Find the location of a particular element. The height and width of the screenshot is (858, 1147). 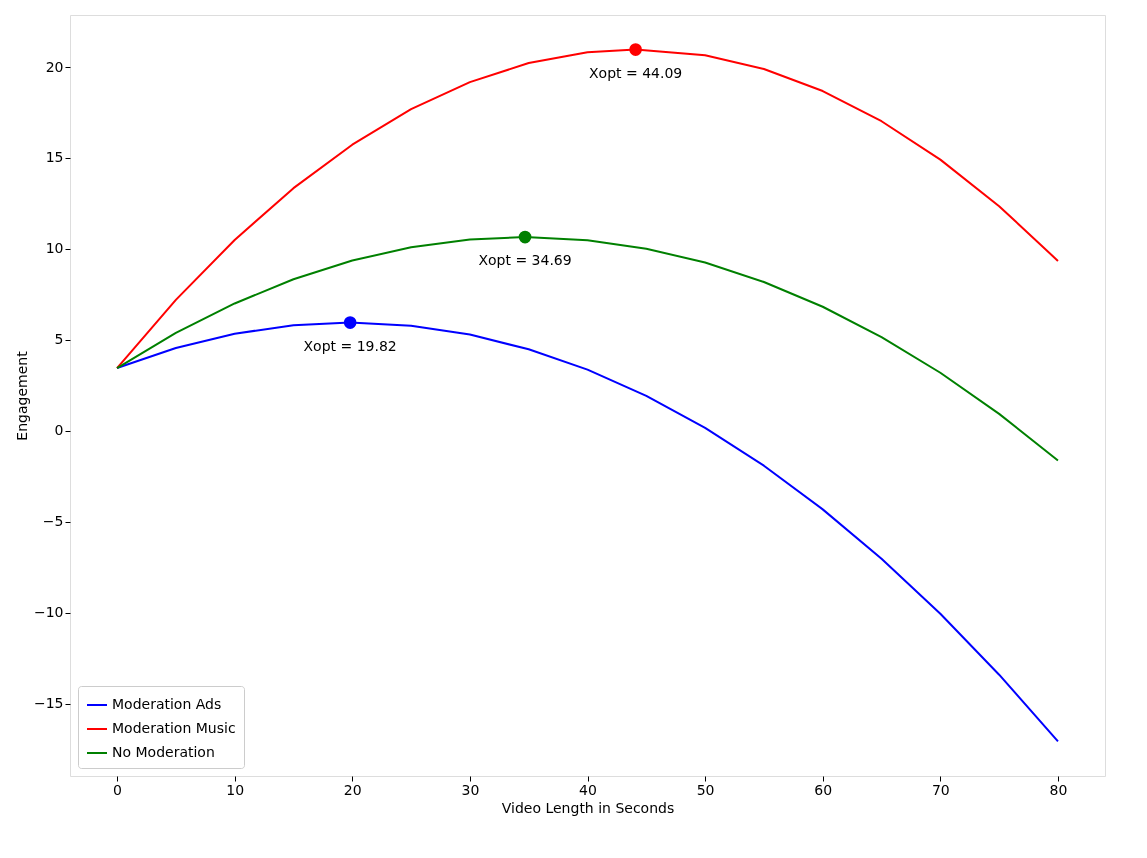

annotation: Xopt = 19.82 is located at coordinates (350, 345).